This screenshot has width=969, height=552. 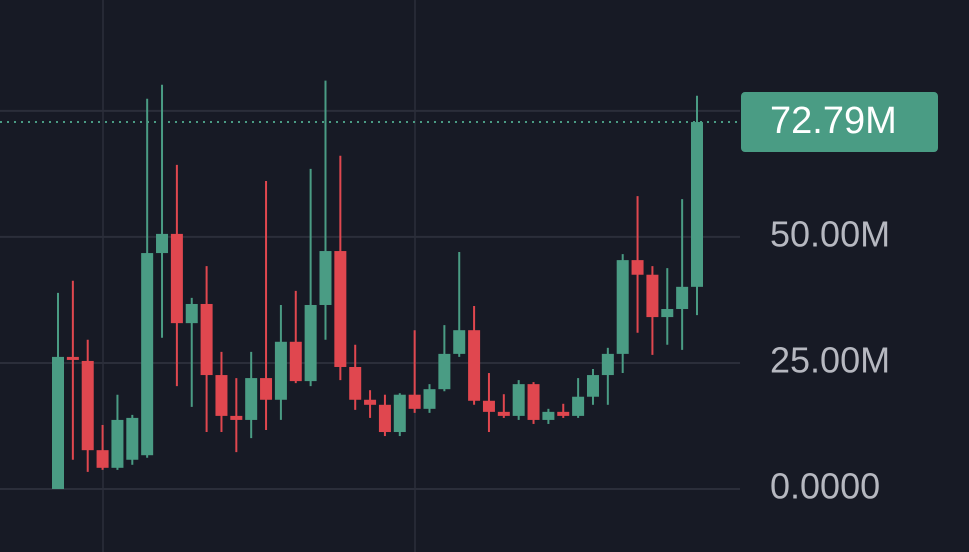 What do you see at coordinates (830, 233) in the screenshot?
I see `y-tick-label: 50.00M` at bounding box center [830, 233].